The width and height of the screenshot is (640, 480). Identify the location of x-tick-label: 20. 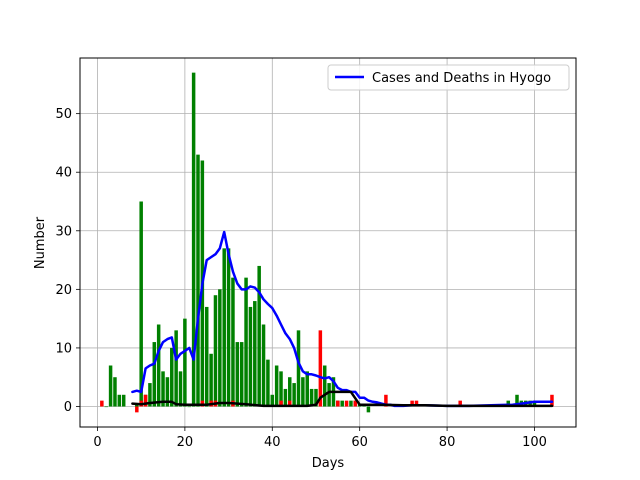
(185, 442).